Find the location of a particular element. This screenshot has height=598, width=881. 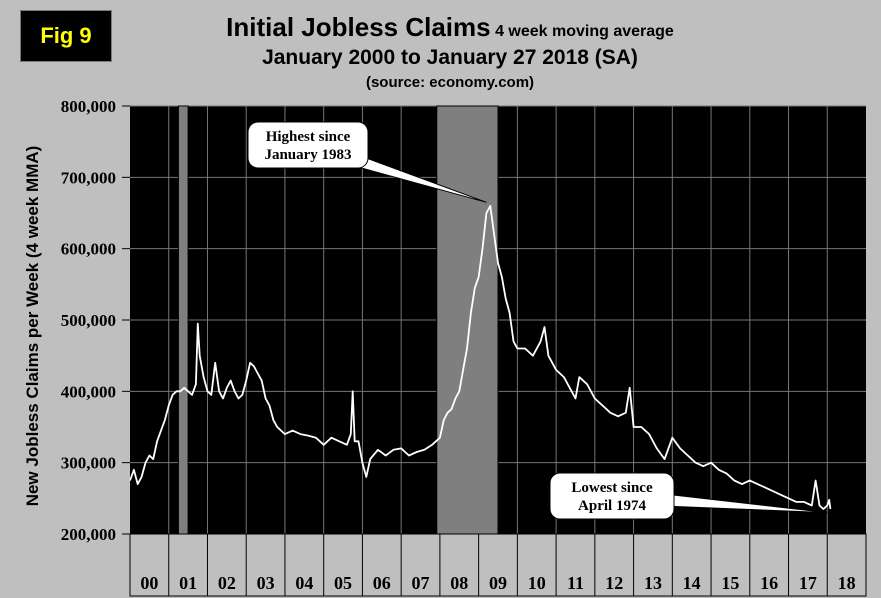

x-tick-label: 14 is located at coordinates (692, 583).